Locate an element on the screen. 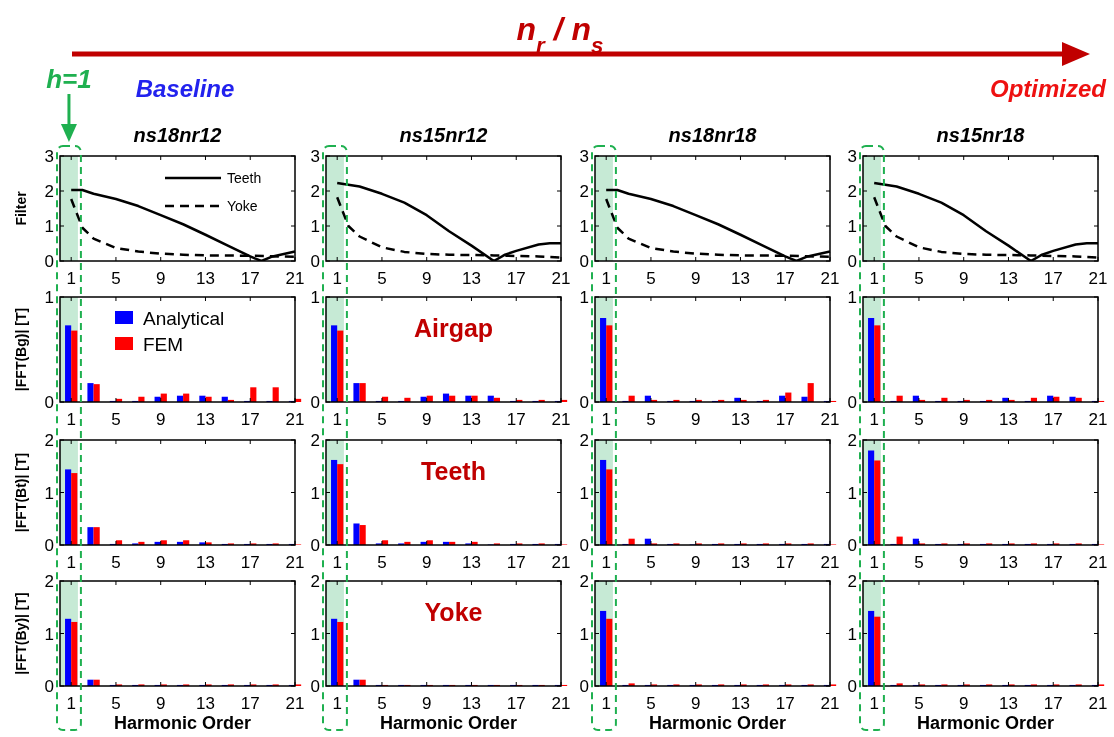  legend-label: Analytical is located at coordinates (184, 318).